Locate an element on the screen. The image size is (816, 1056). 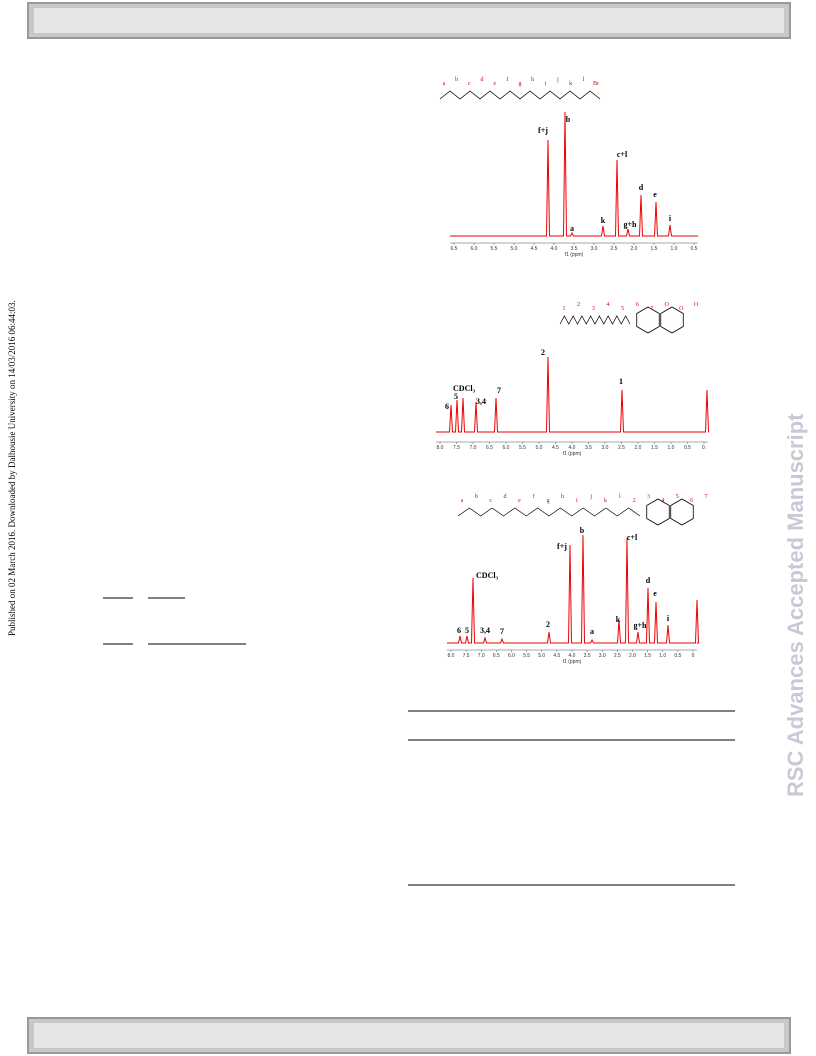
tick-label: 2.0 is located at coordinates (634, 249).